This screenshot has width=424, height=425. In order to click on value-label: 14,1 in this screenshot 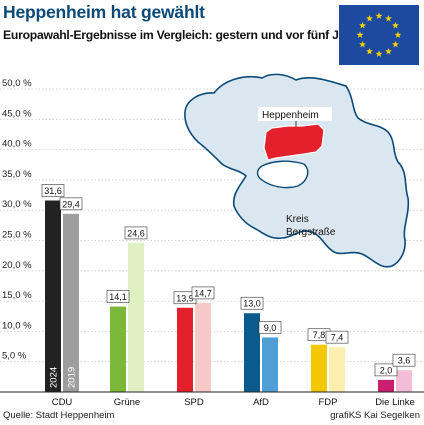, I will do `click(118, 297)`.